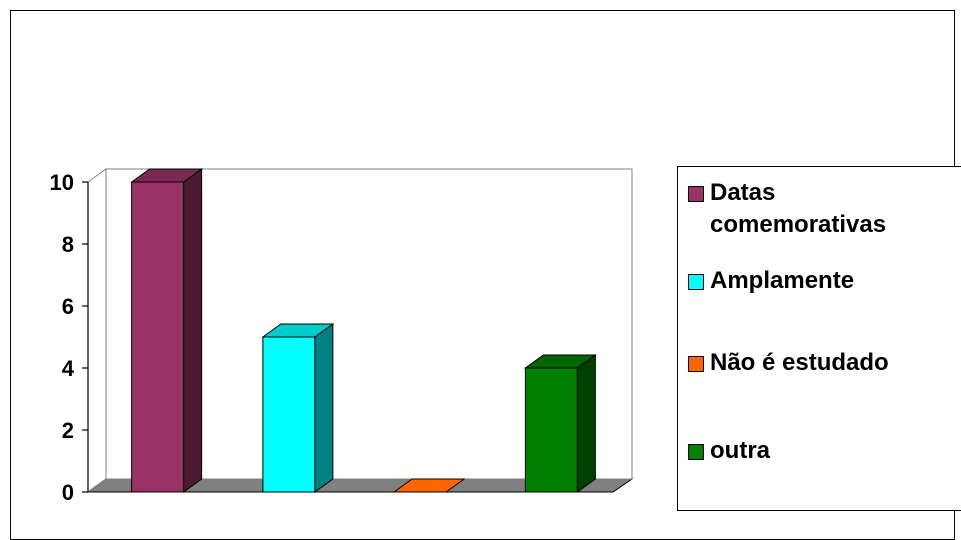 The image size is (961, 540). I want to click on y-tick-label-5: 10, so click(62, 182).